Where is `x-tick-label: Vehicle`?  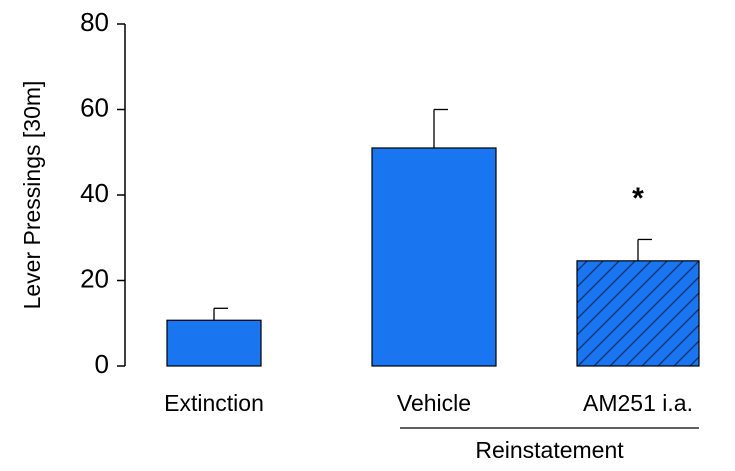 x-tick-label: Vehicle is located at coordinates (434, 403).